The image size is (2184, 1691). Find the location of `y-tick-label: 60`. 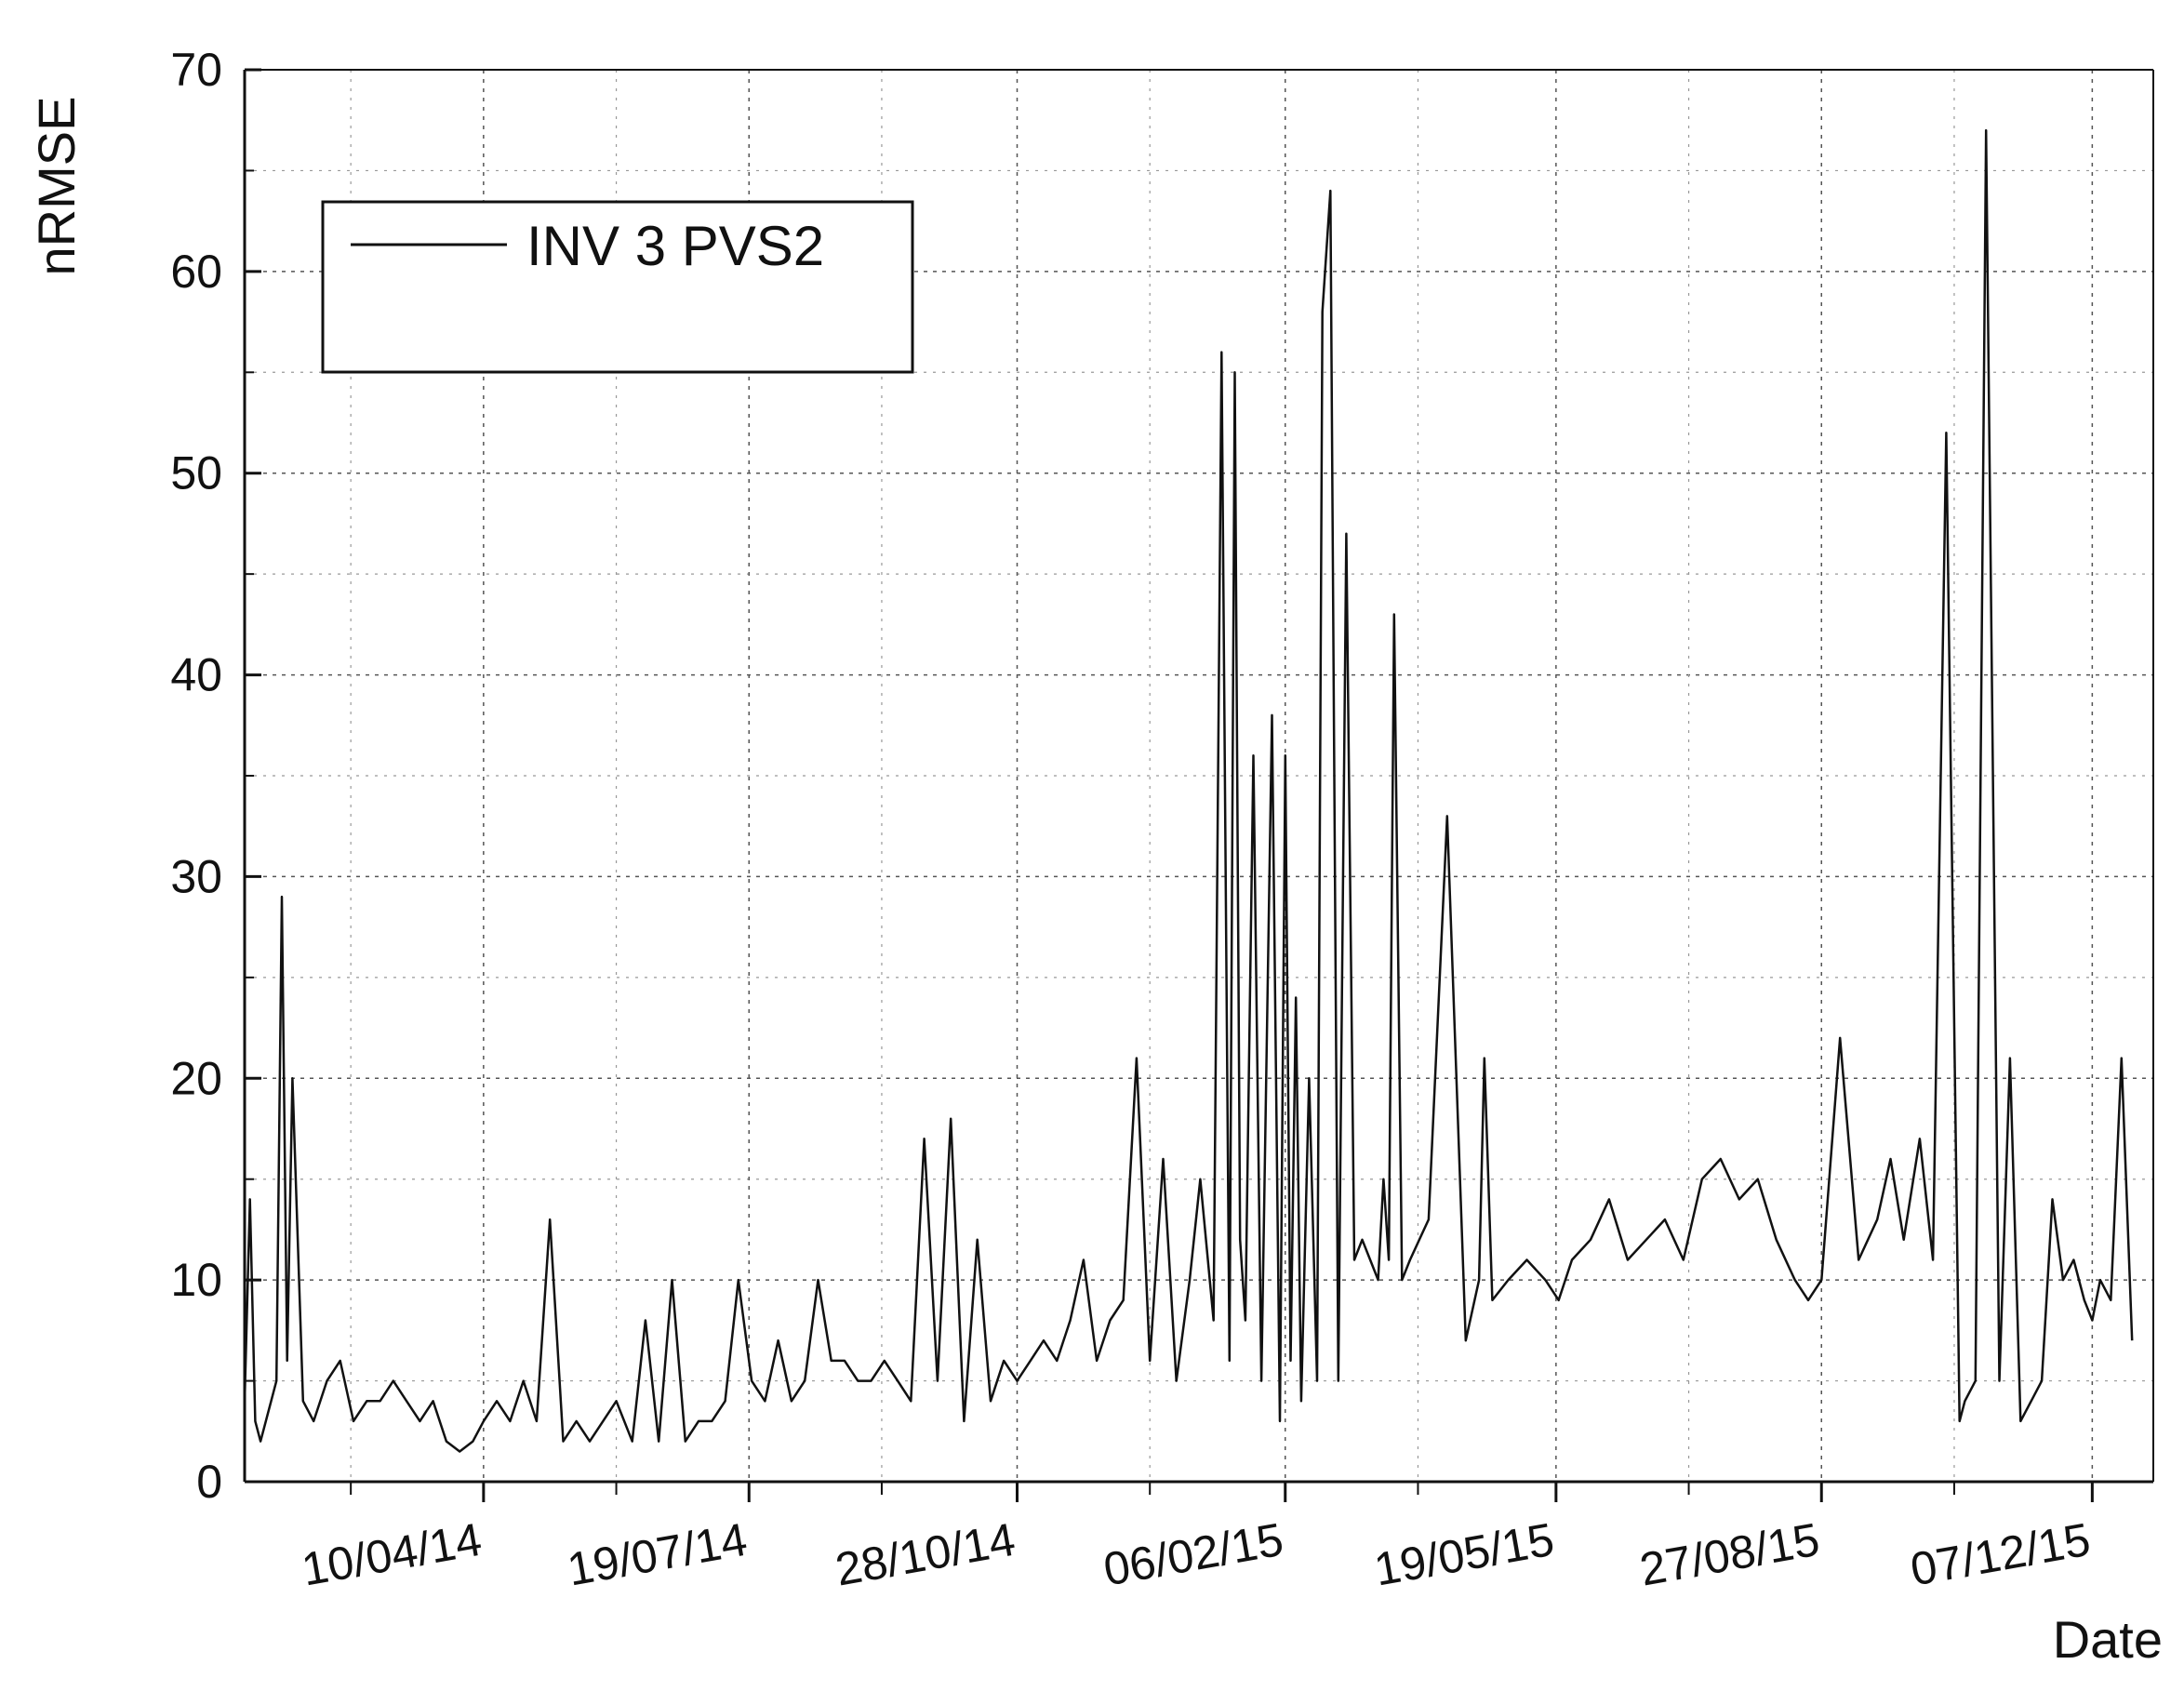

y-tick-label: 60 is located at coordinates (196, 272).